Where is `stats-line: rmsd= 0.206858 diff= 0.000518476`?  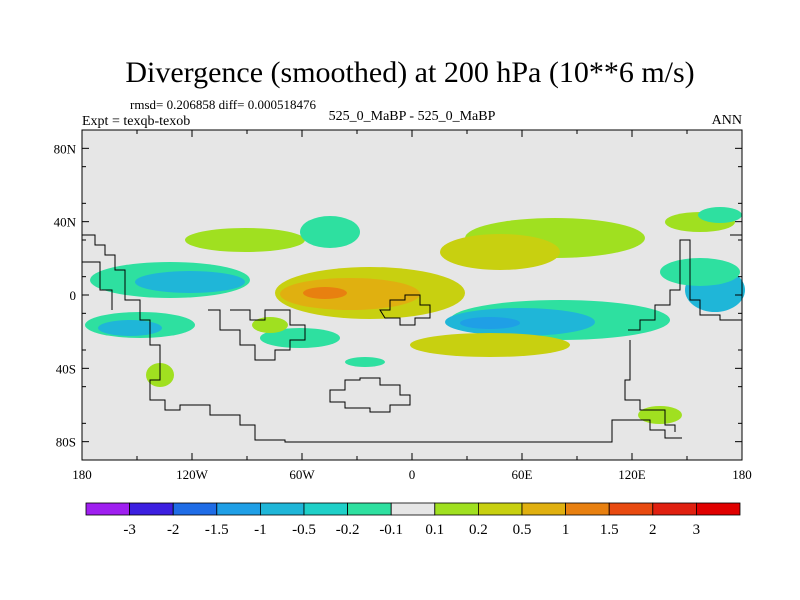 stats-line: rmsd= 0.206858 diff= 0.000518476 is located at coordinates (223, 104).